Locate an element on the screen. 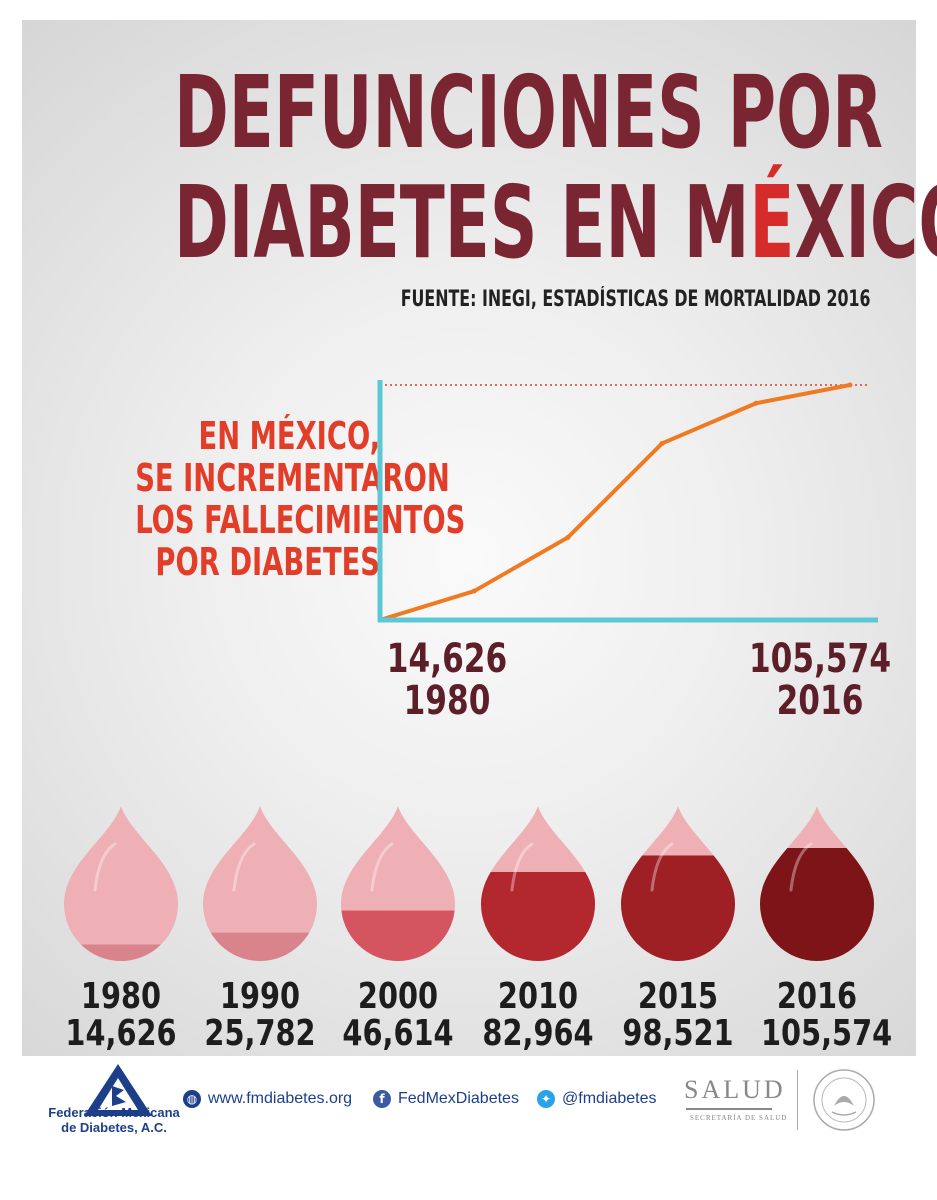  end-value-label: 105,574 is located at coordinates (820, 659).